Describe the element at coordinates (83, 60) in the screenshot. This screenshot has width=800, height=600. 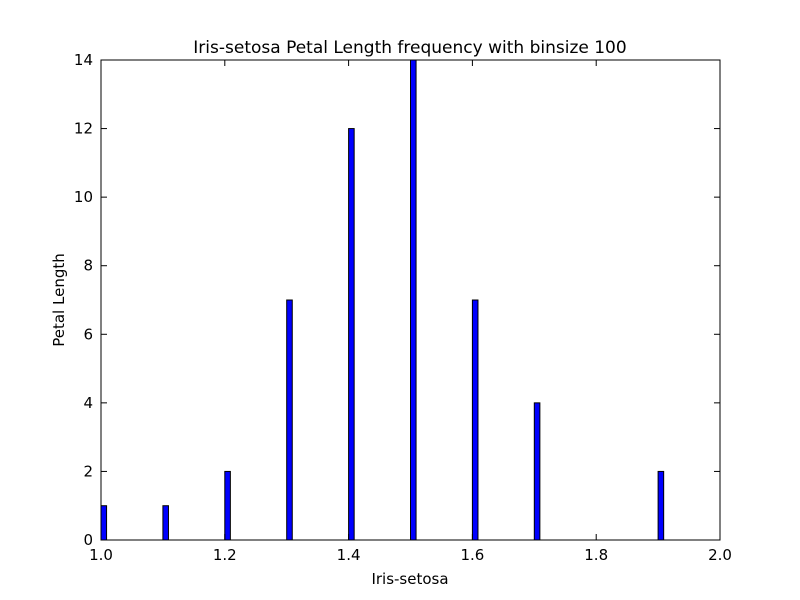
I see `y-tick-label-7: 14` at that location.